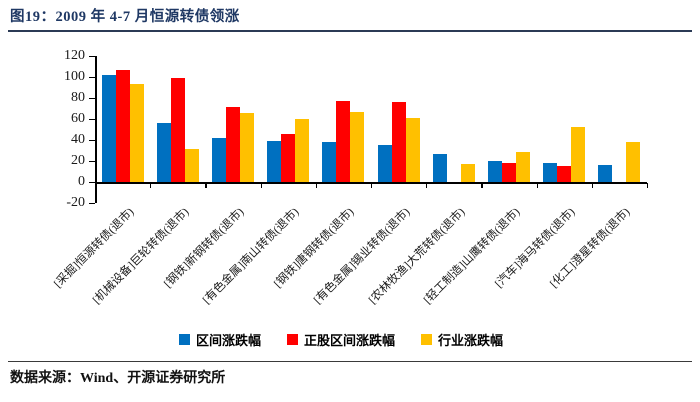 The height and width of the screenshot is (402, 700). What do you see at coordinates (78, 139) in the screenshot?
I see `y-axis-tick-label: 40` at bounding box center [78, 139].